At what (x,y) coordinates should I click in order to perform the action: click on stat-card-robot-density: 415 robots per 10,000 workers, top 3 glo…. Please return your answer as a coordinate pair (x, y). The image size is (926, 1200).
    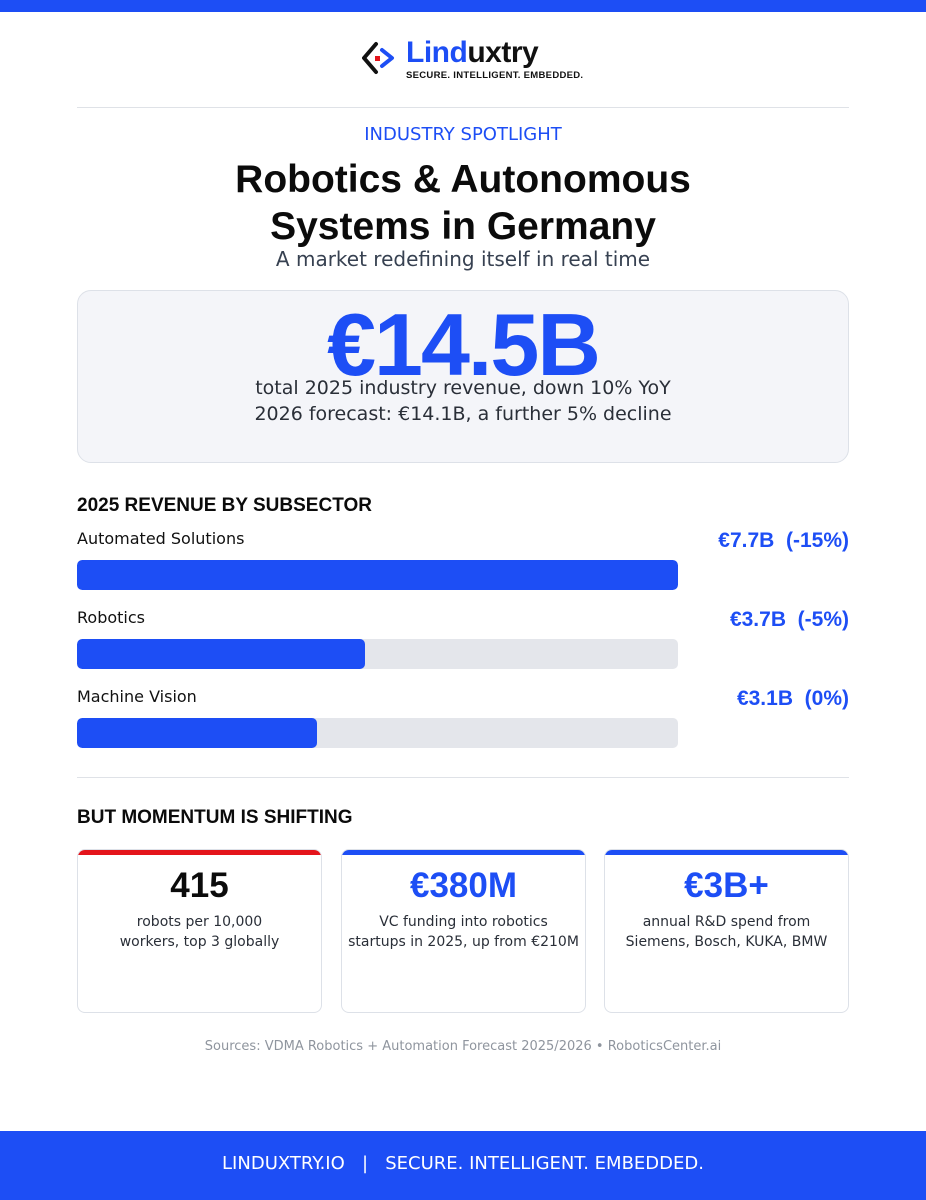
    Looking at the image, I should click on (199, 931).